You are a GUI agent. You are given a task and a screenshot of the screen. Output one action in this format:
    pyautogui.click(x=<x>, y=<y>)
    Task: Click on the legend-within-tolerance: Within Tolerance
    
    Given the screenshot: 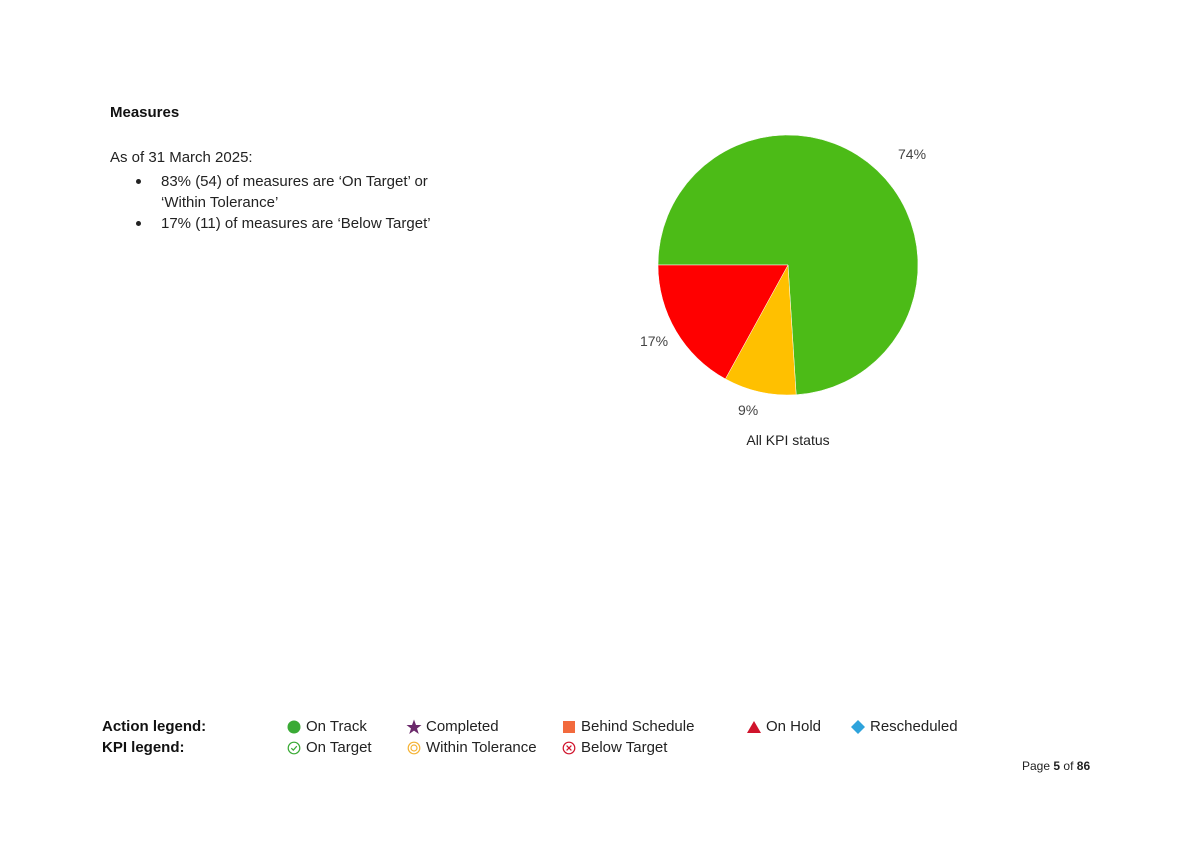 What is the action you would take?
    pyautogui.click(x=471, y=747)
    